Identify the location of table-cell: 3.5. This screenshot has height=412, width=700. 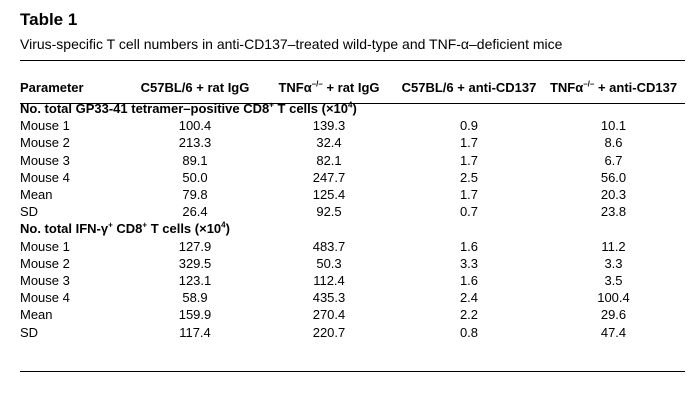
(613, 281).